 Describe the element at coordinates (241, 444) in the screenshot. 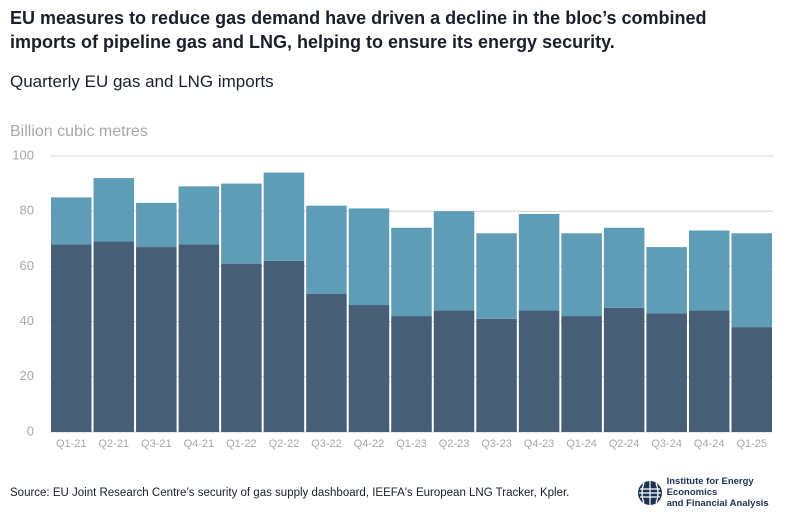

I see `x-tick-label: Q1-22` at that location.